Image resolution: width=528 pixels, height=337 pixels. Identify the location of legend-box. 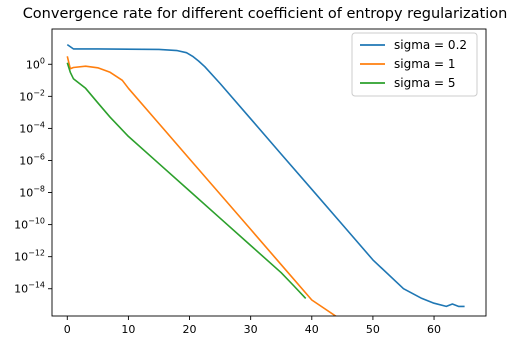
(414, 64).